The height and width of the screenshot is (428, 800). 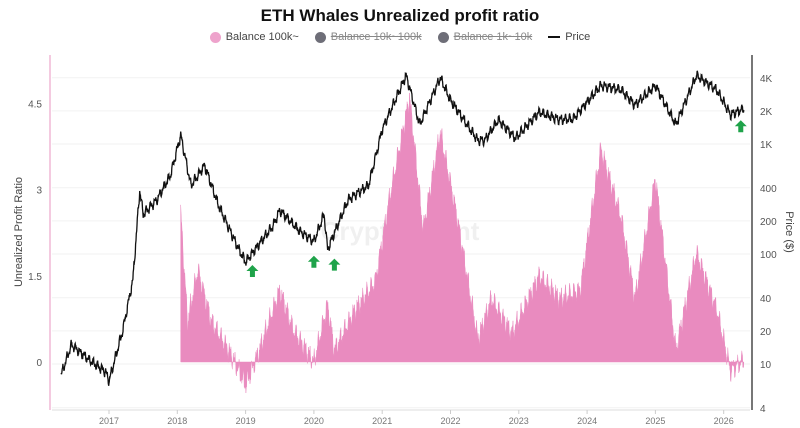 I want to click on x-tick-label: 2020, so click(x=314, y=421).